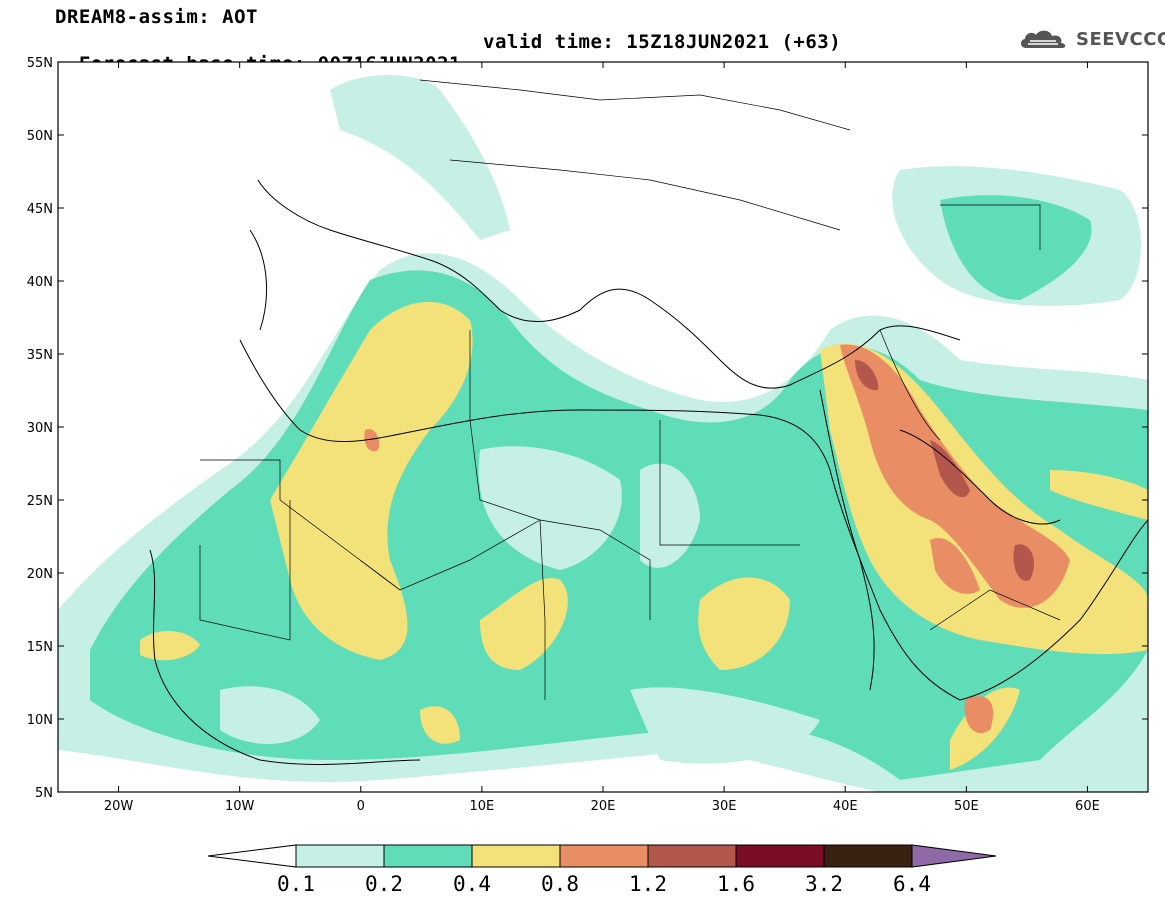 This screenshot has width=1165, height=905. Describe the element at coordinates (384, 884) in the screenshot. I see `colorbar-label: 0.2` at that location.